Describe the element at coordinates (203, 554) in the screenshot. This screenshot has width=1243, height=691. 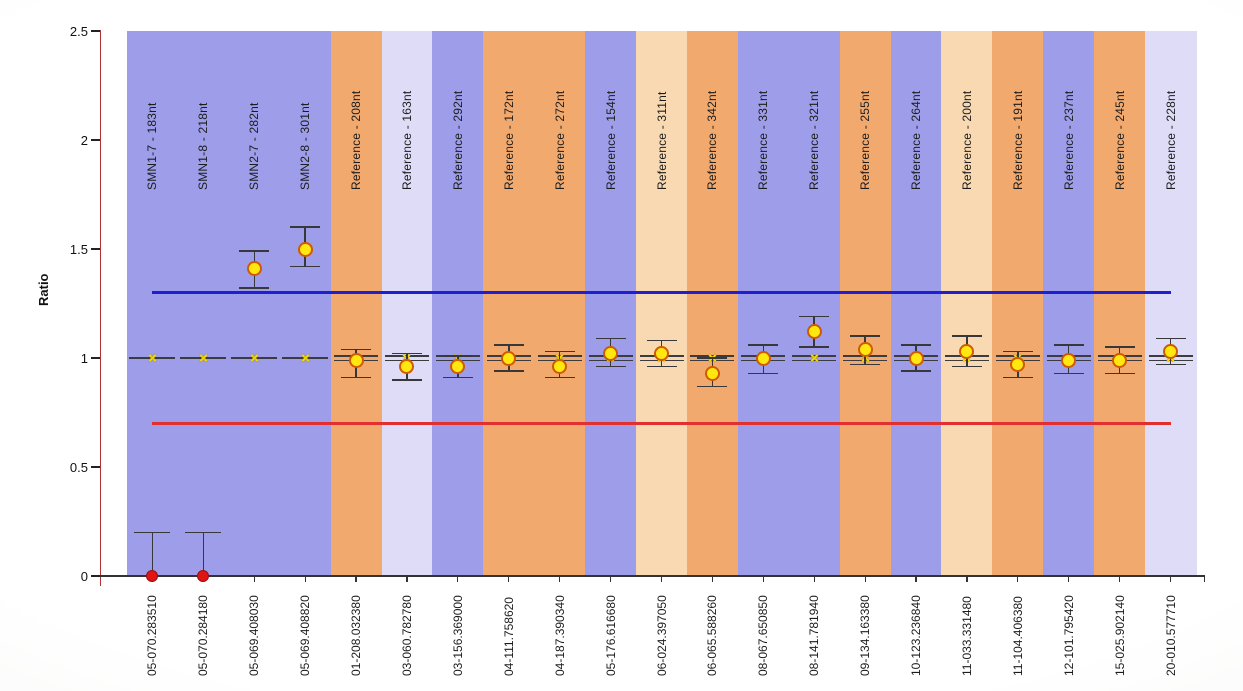
I see `error-bar` at that location.